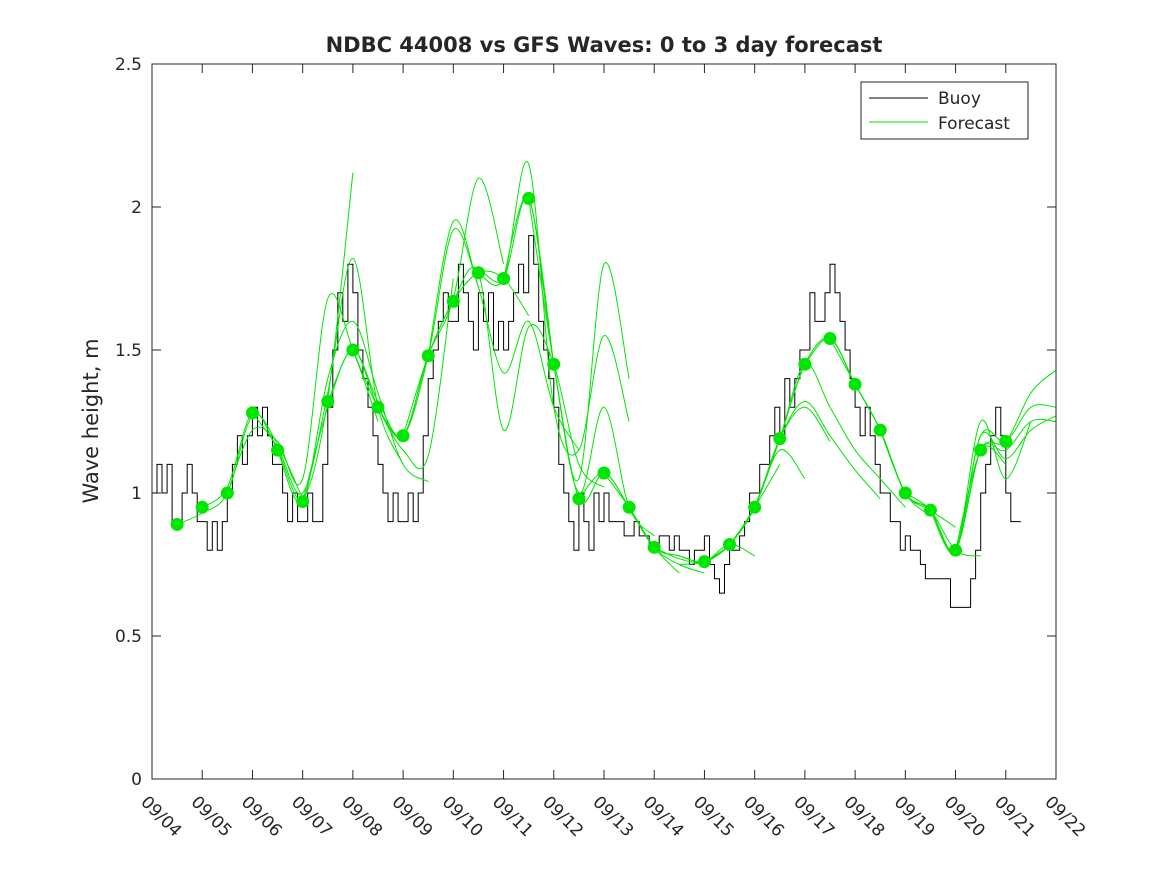  What do you see at coordinates (136, 494) in the screenshot?
I see `y-tick-label: 1` at bounding box center [136, 494].